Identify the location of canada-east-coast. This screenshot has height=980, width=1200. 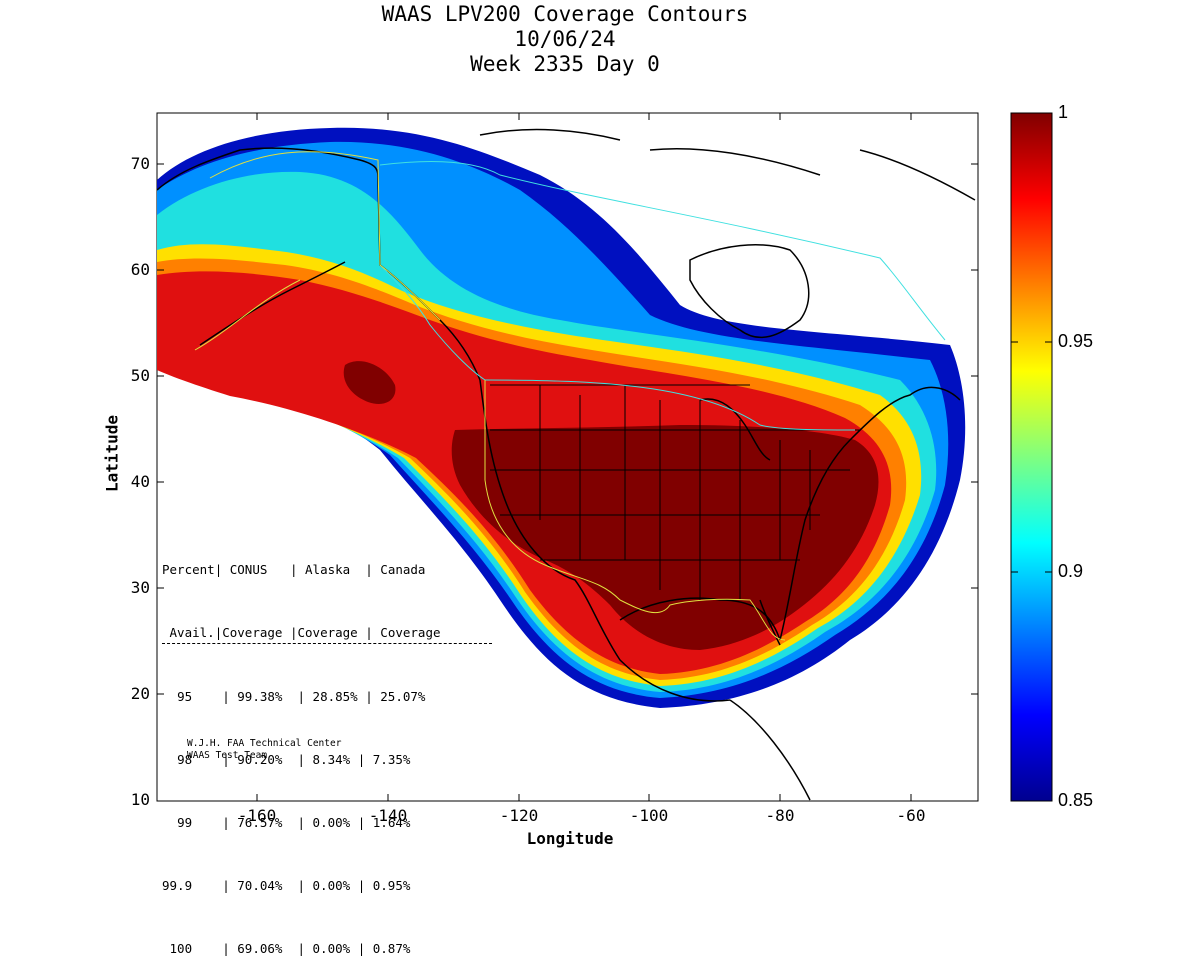
(905, 413).